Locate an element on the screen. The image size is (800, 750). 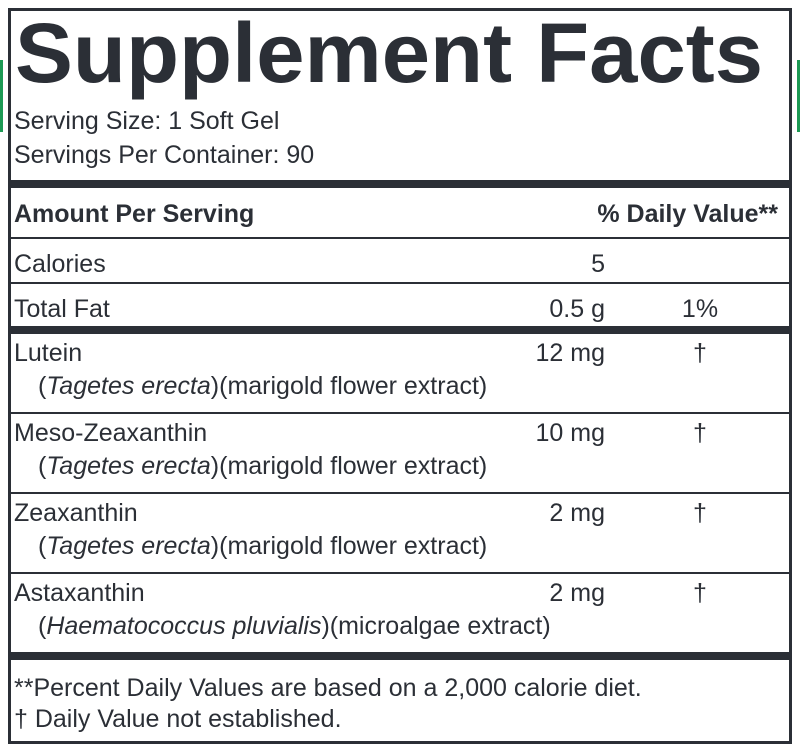
ingredient-amount: 12 mg is located at coordinates (570, 353).